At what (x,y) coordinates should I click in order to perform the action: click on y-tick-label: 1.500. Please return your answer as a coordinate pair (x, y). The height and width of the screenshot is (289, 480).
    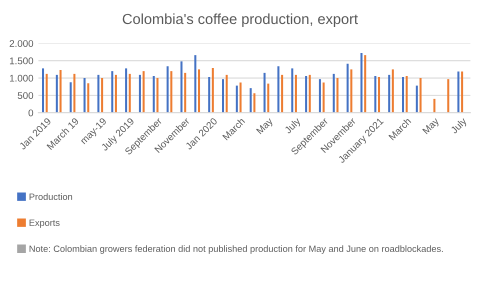
    Looking at the image, I should click on (22, 60).